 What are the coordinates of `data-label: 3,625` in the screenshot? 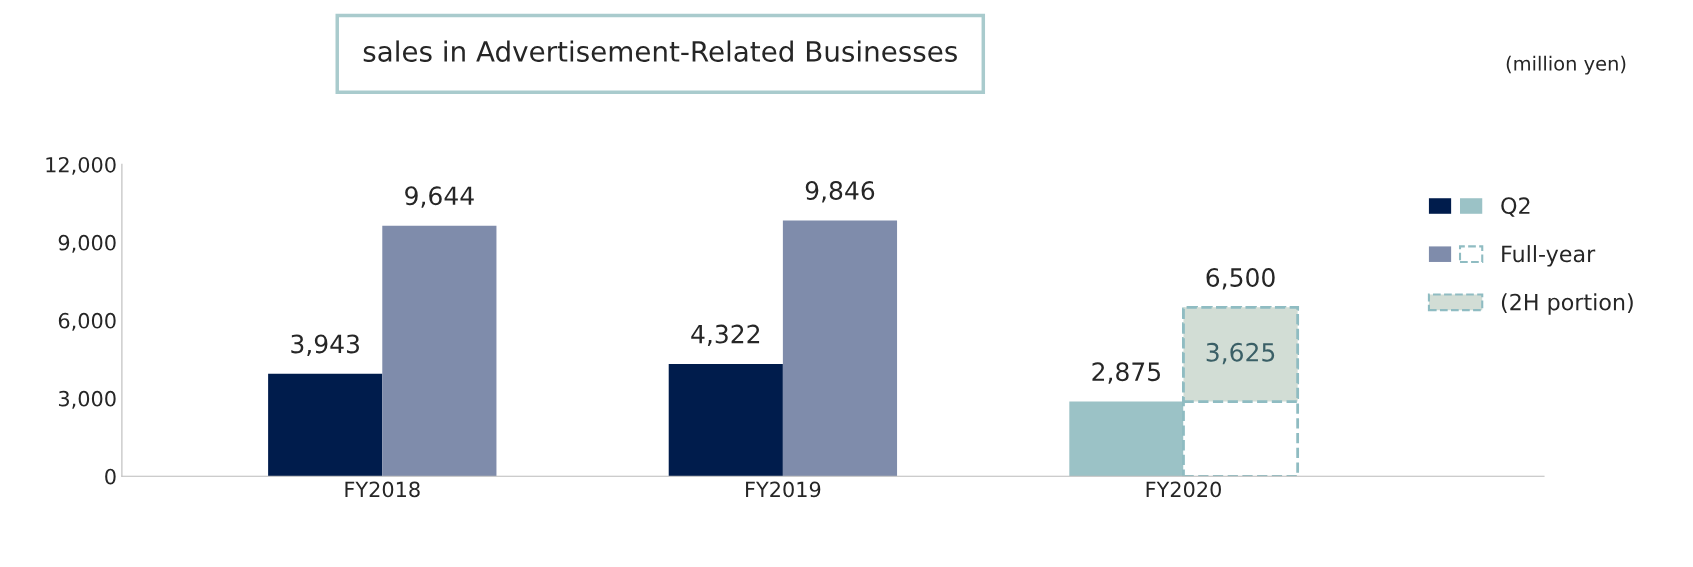 It's located at (1240, 353).